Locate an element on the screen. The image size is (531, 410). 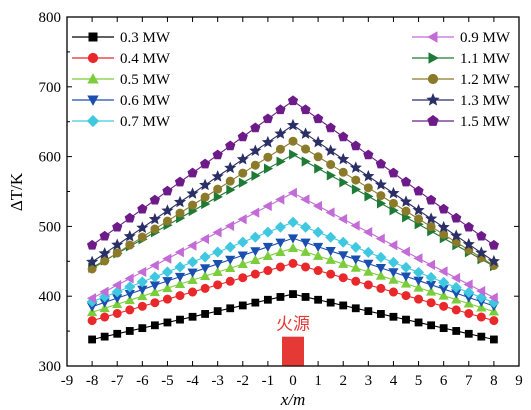
legend-entry: 1.3 MW is located at coordinates (461, 101).